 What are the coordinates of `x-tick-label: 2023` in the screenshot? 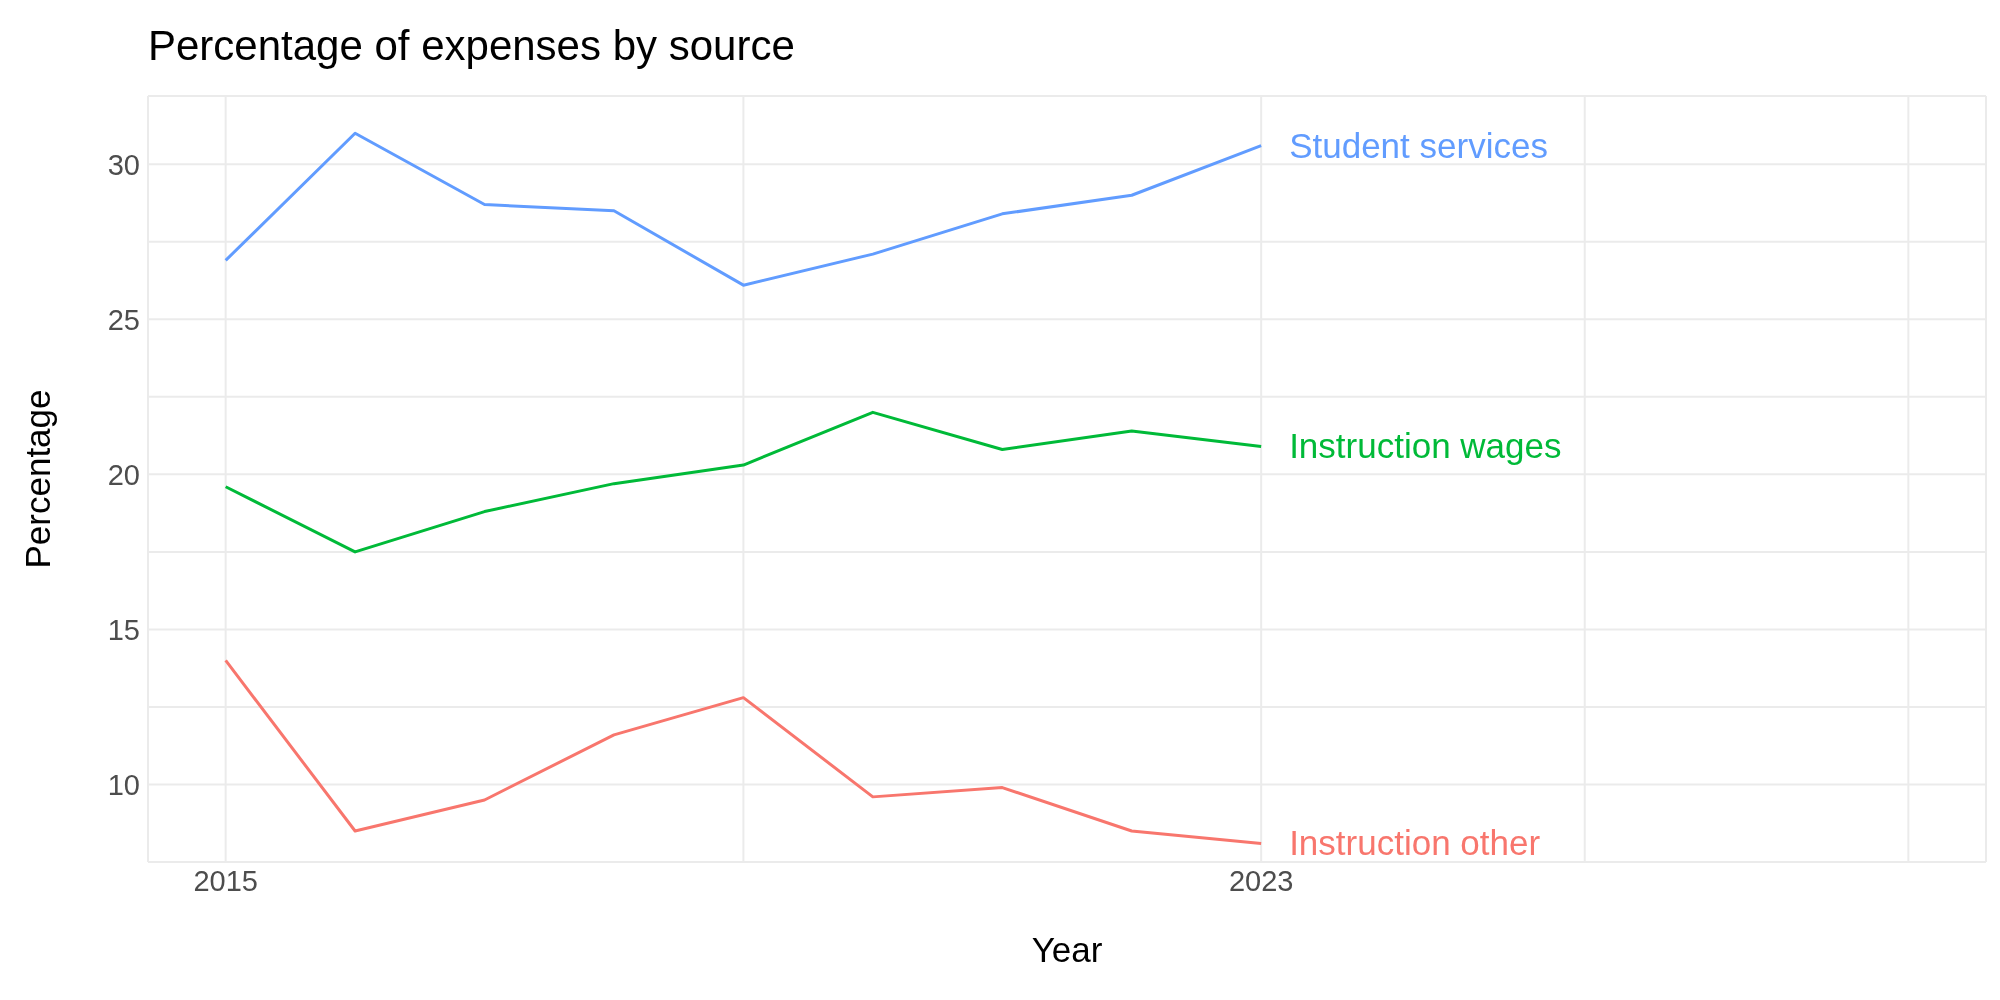 It's located at (1261, 880).